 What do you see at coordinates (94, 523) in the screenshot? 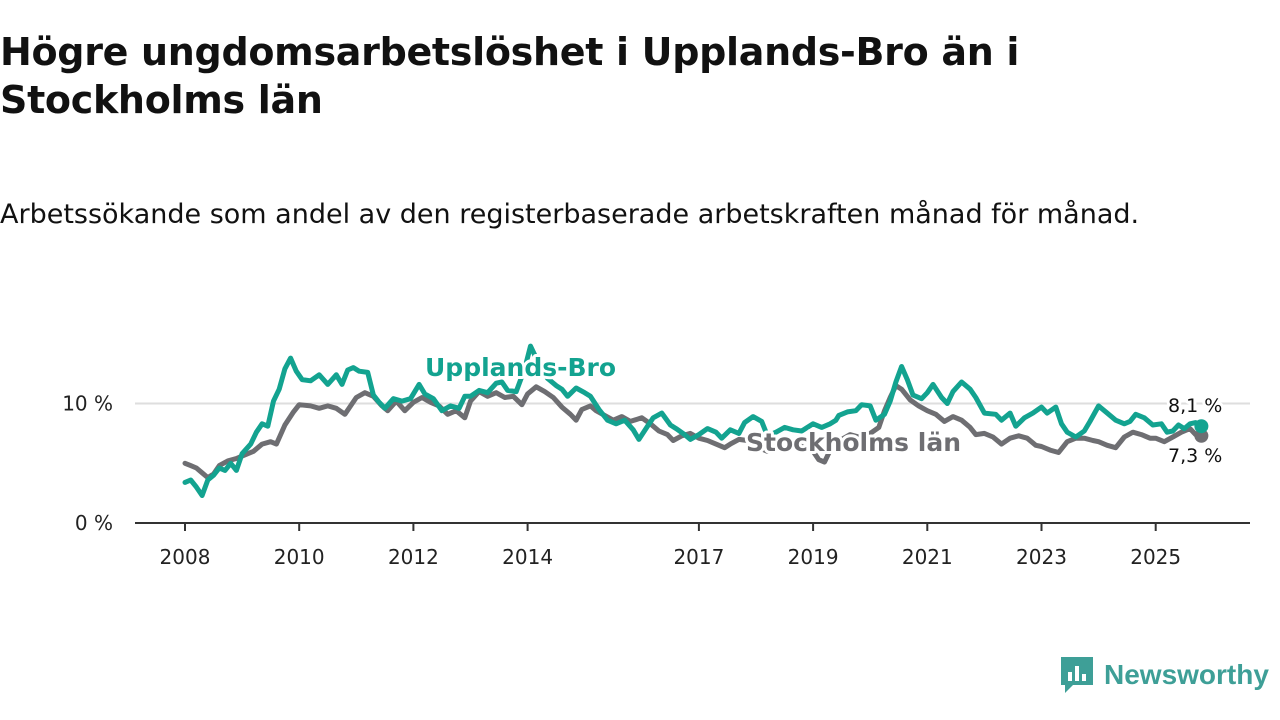
I see `y-tick-label: 0 %` at bounding box center [94, 523].